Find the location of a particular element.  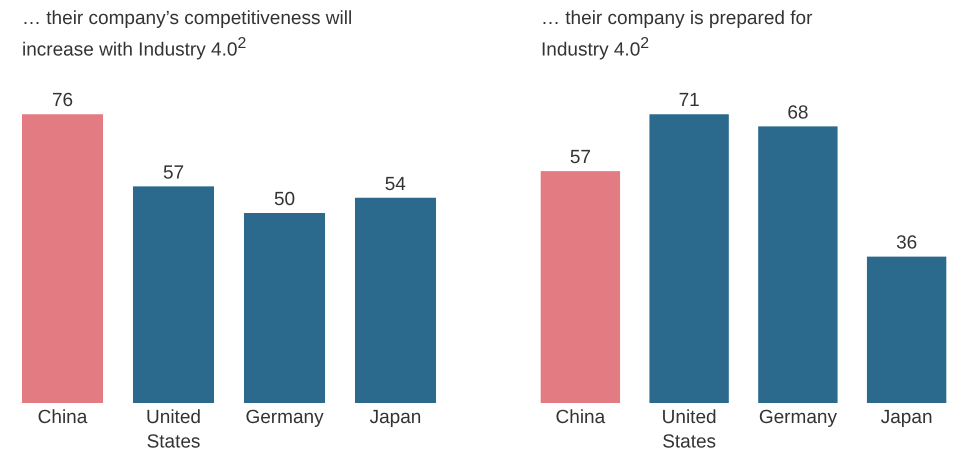

chart-title: … their company’s competitiveness will increase with Industry 4.0$^{2}$ is located at coordinates (188, 34).